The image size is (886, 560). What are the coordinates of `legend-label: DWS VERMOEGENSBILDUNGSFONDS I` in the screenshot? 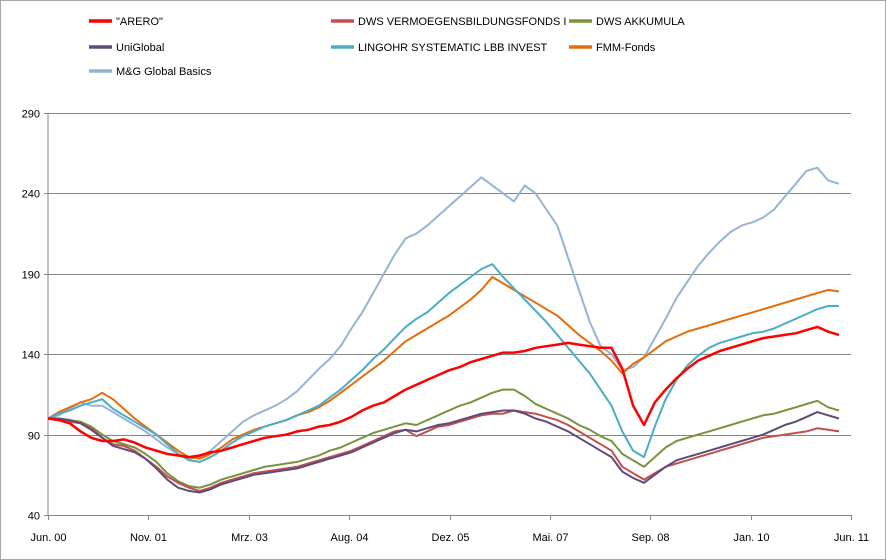 It's located at (462, 22).